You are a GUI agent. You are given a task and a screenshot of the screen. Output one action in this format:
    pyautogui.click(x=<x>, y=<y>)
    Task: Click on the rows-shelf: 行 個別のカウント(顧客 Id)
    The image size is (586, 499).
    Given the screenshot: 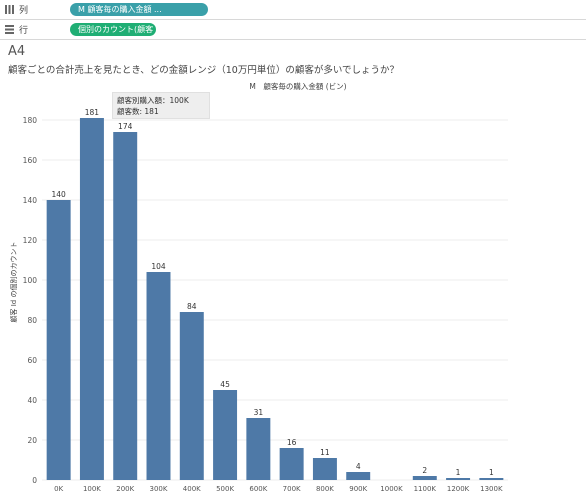 What is the action you would take?
    pyautogui.click(x=293, y=30)
    